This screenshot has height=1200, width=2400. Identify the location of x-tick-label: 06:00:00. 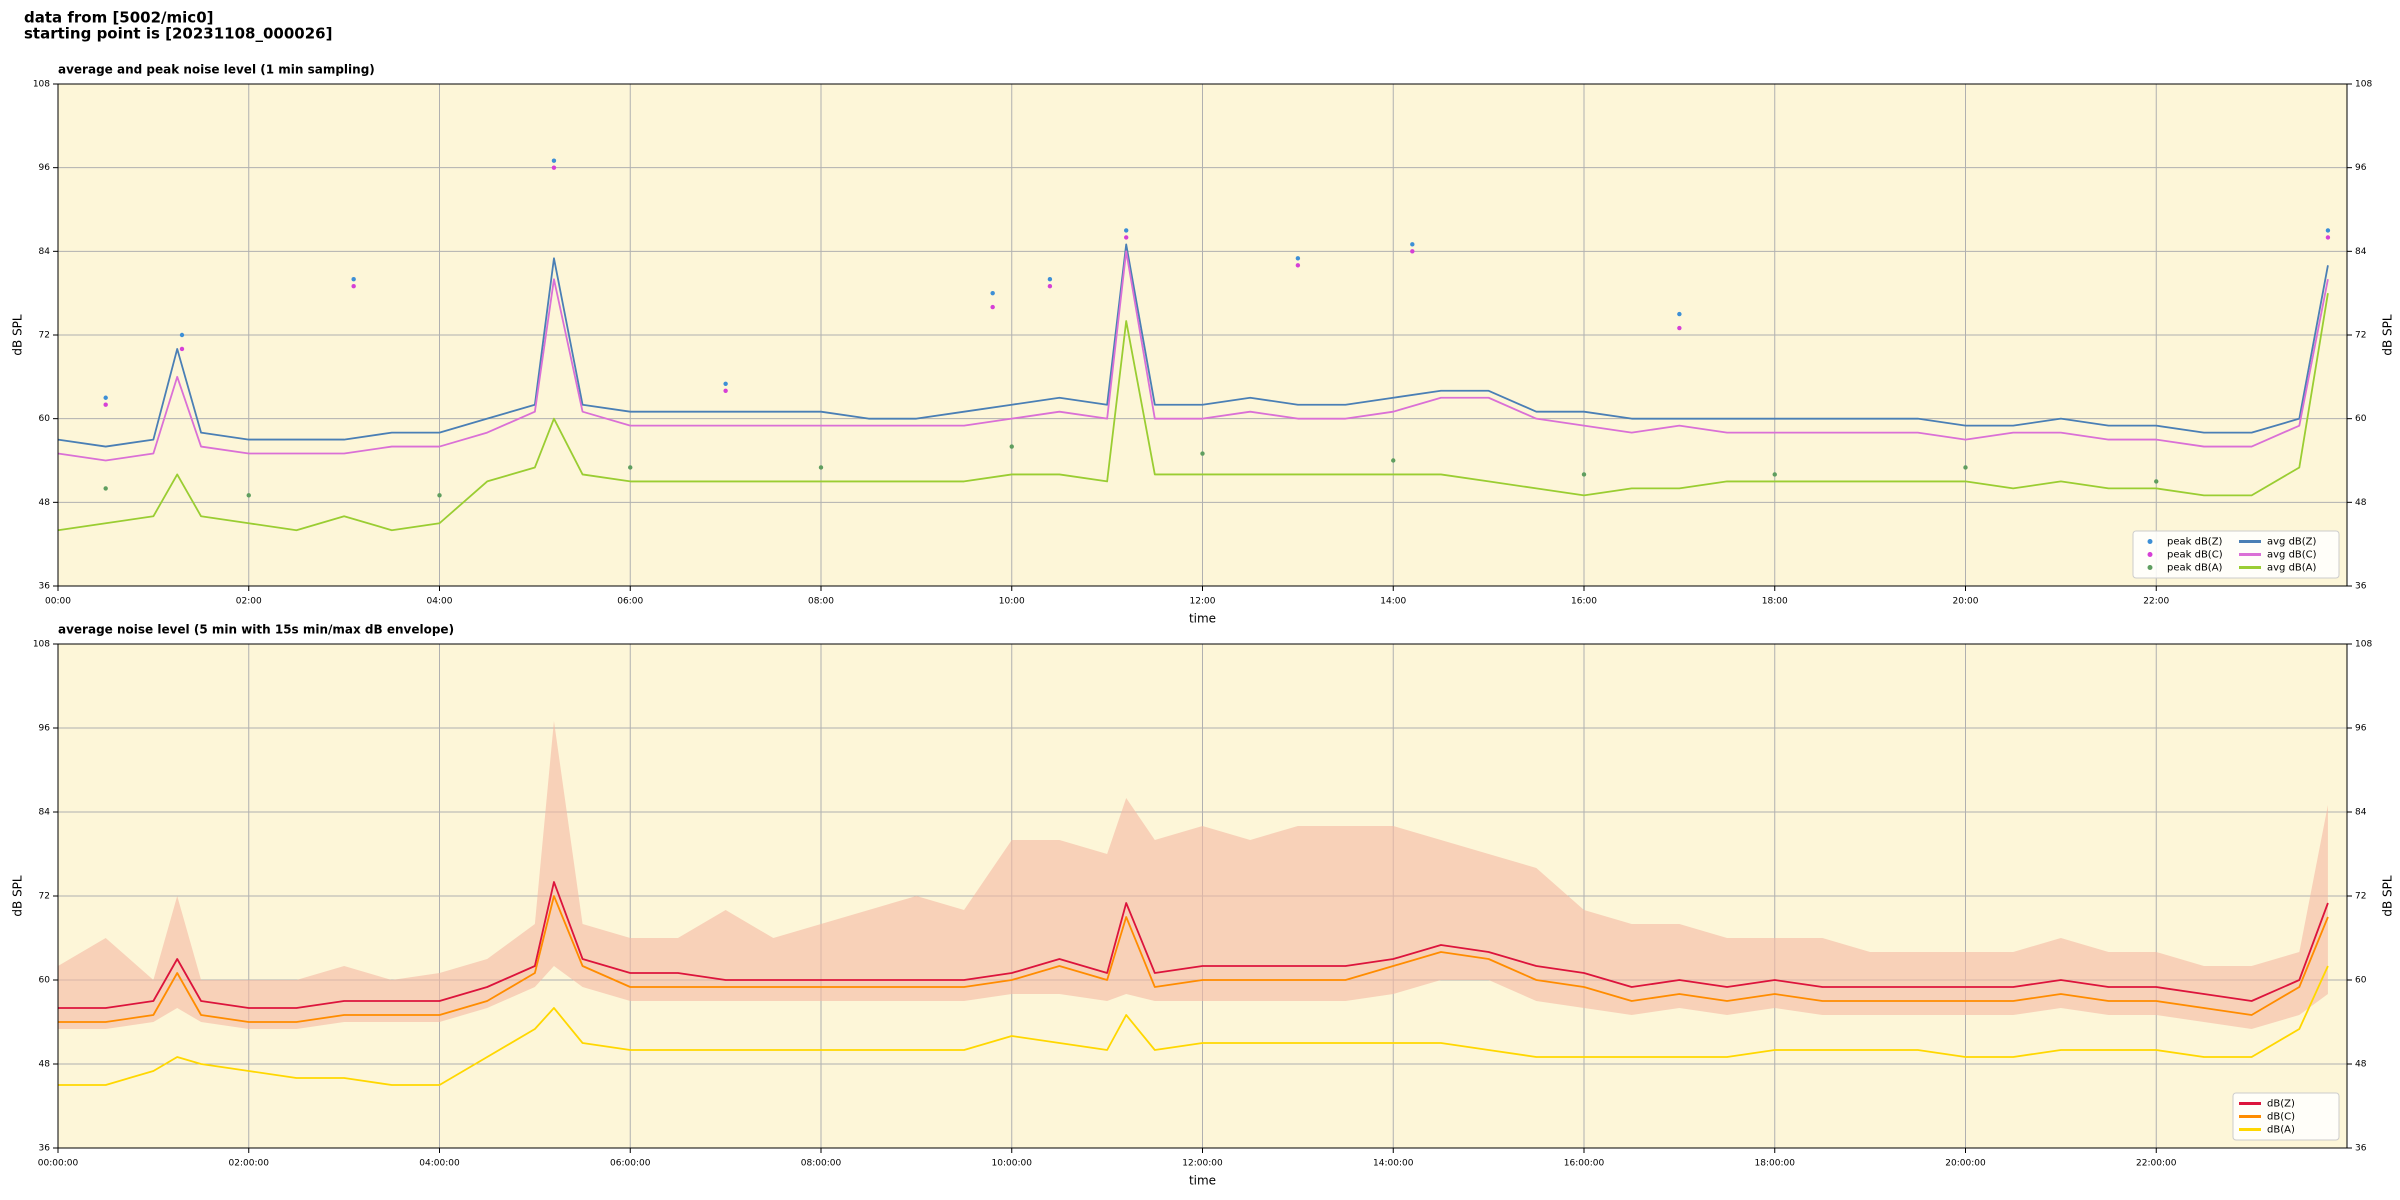
(630, 1164).